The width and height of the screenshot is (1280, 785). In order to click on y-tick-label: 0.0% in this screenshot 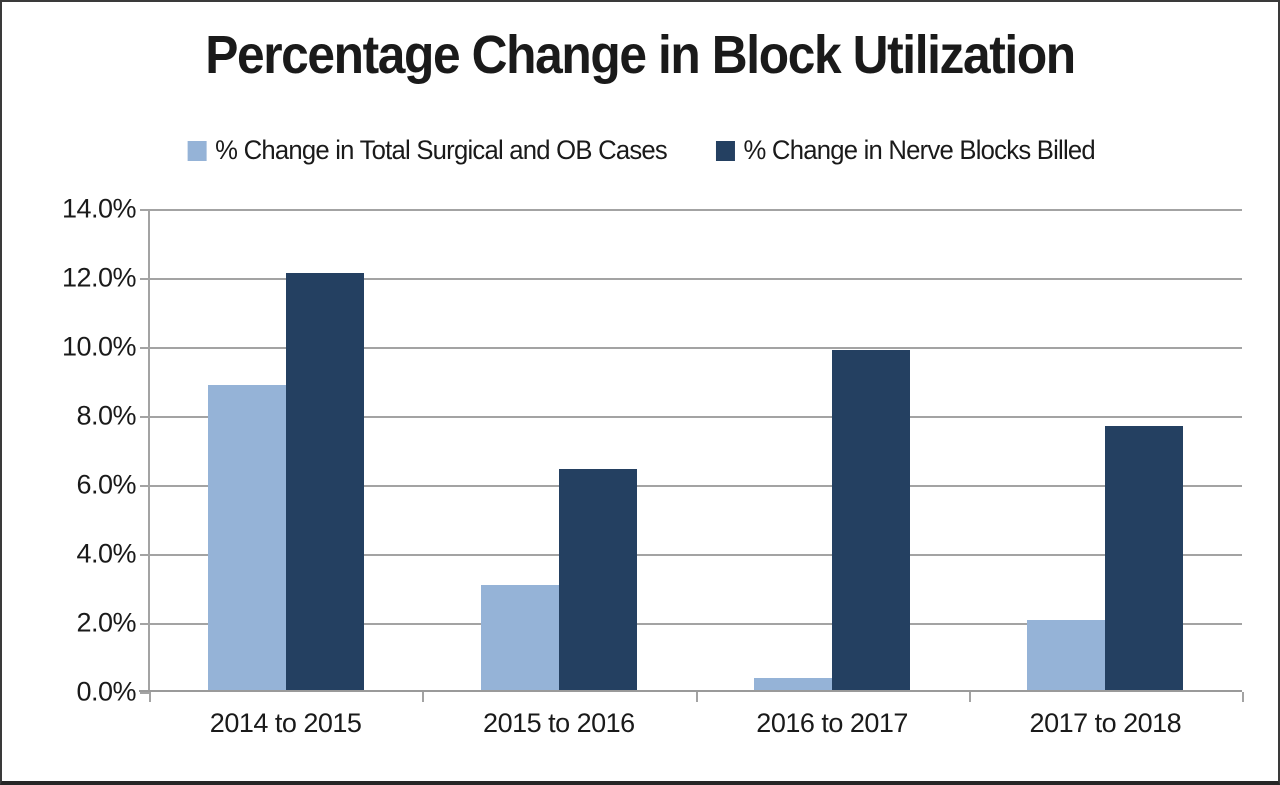, I will do `click(106, 691)`.